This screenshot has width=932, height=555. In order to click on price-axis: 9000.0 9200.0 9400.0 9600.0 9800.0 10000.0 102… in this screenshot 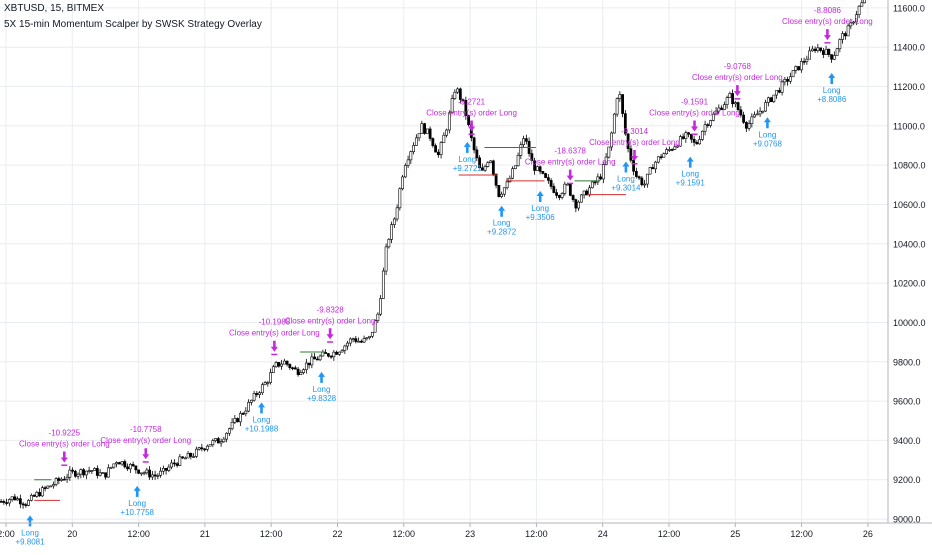, I will do `click(909, 263)`.